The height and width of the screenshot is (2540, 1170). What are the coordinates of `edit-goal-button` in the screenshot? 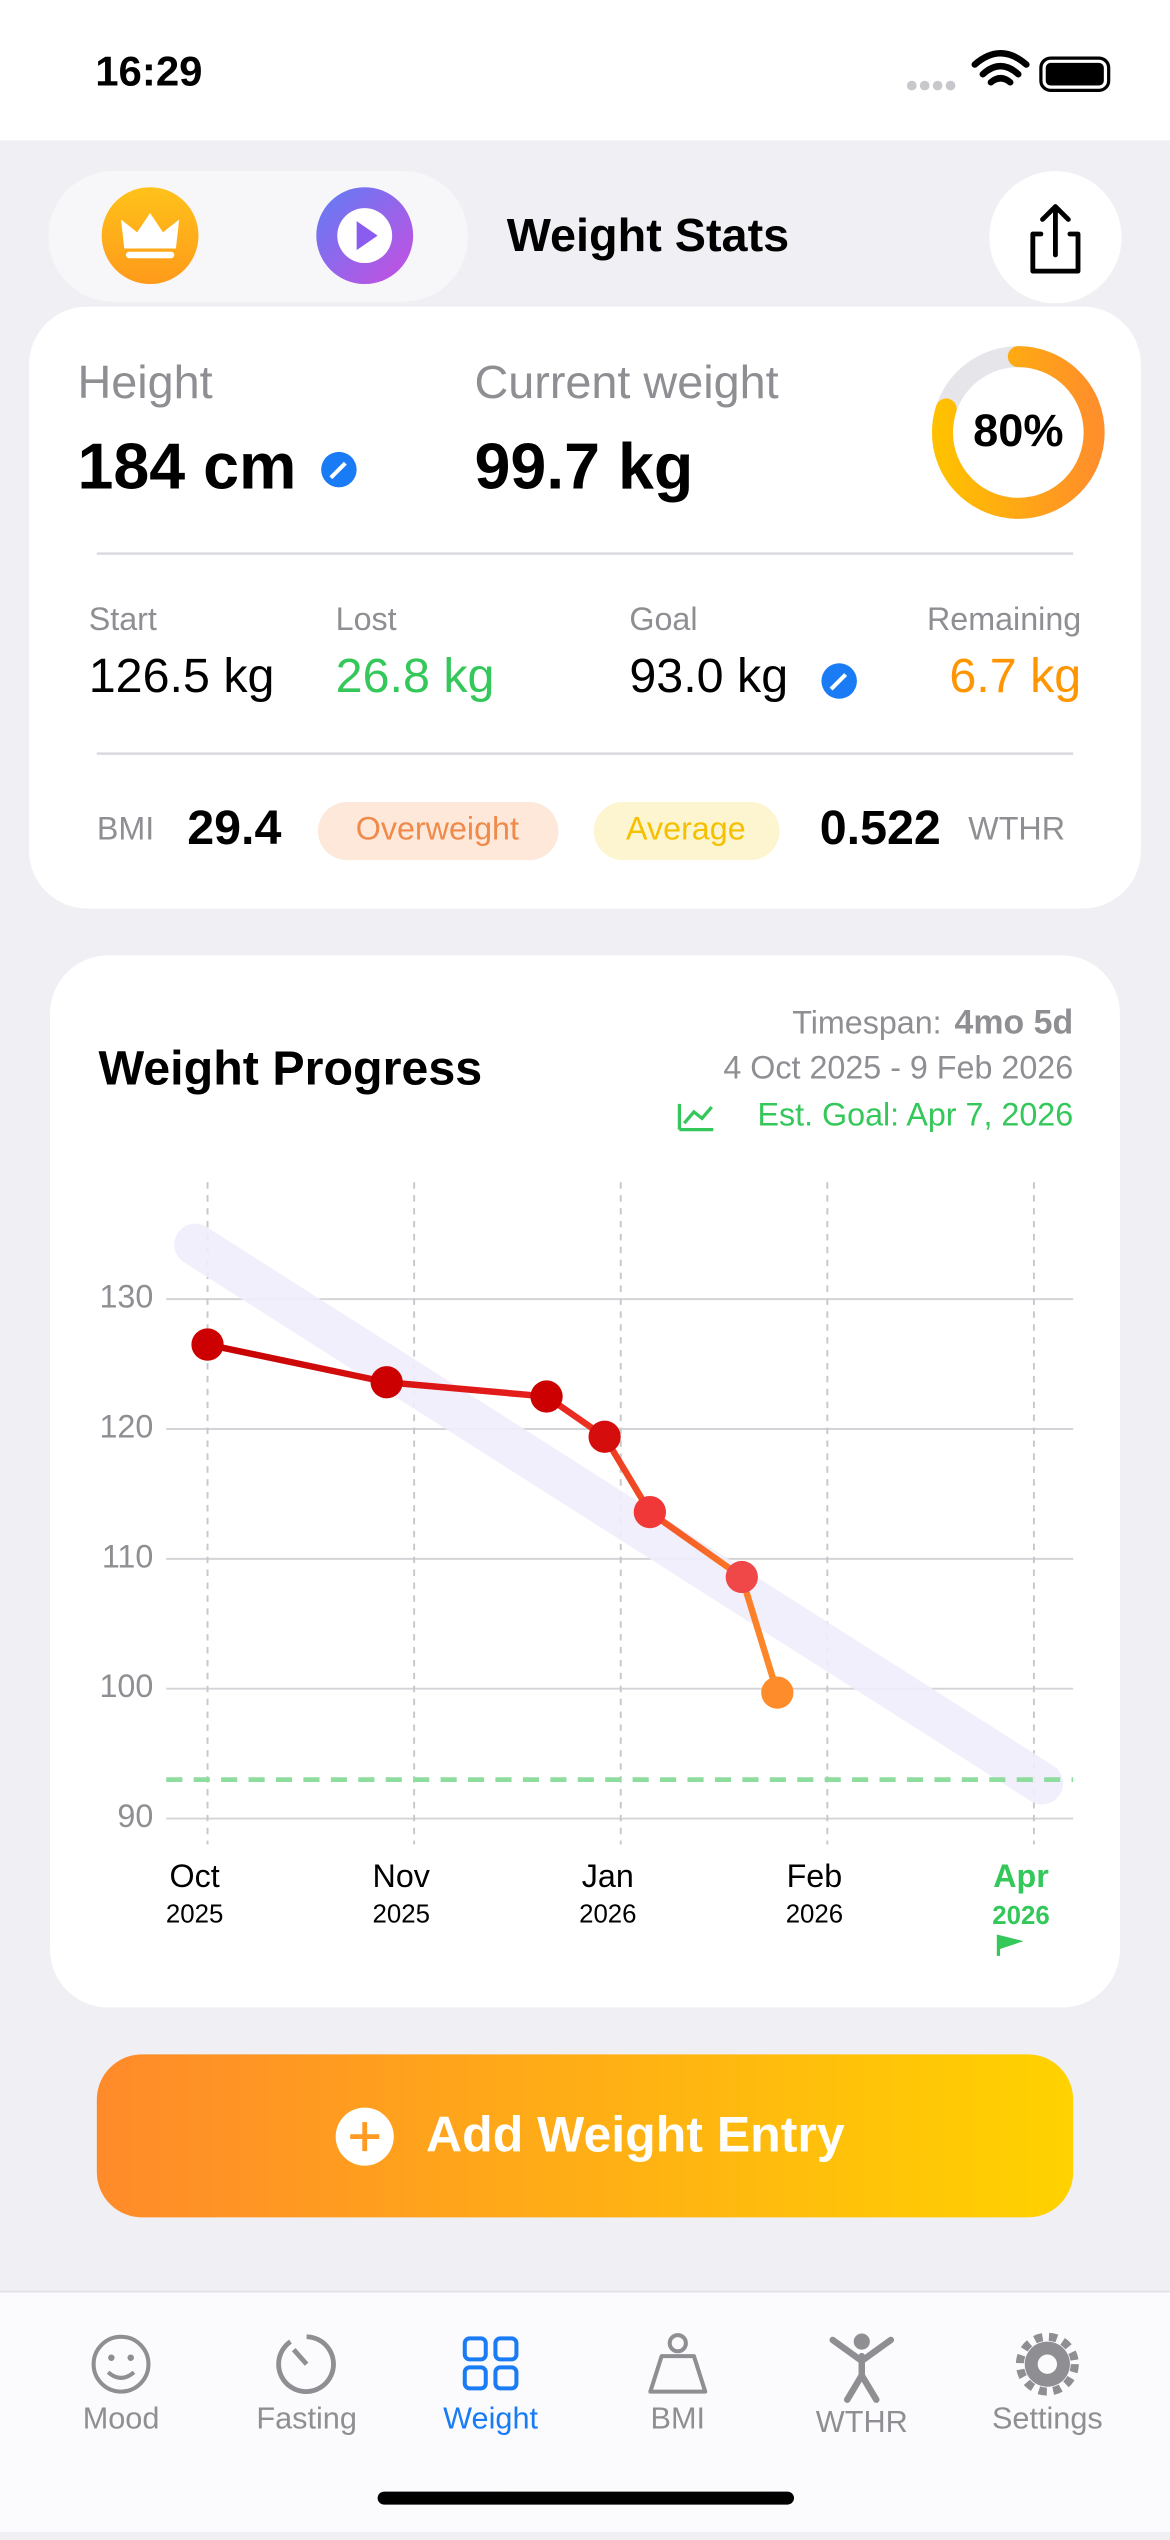 It's located at (839, 681).